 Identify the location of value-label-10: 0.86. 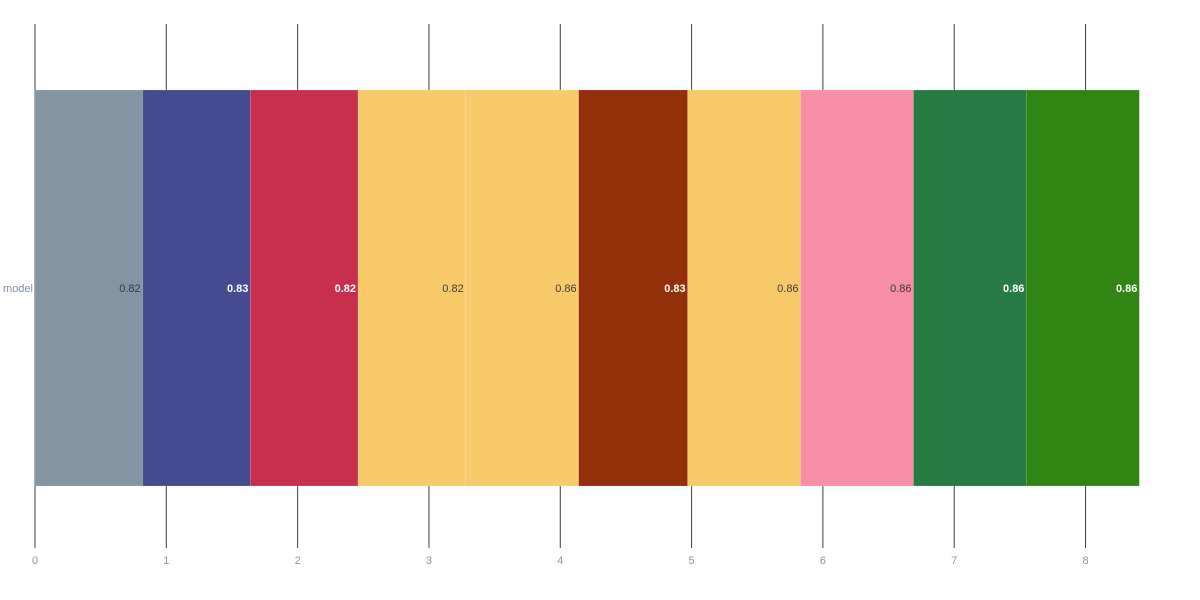
(1126, 289).